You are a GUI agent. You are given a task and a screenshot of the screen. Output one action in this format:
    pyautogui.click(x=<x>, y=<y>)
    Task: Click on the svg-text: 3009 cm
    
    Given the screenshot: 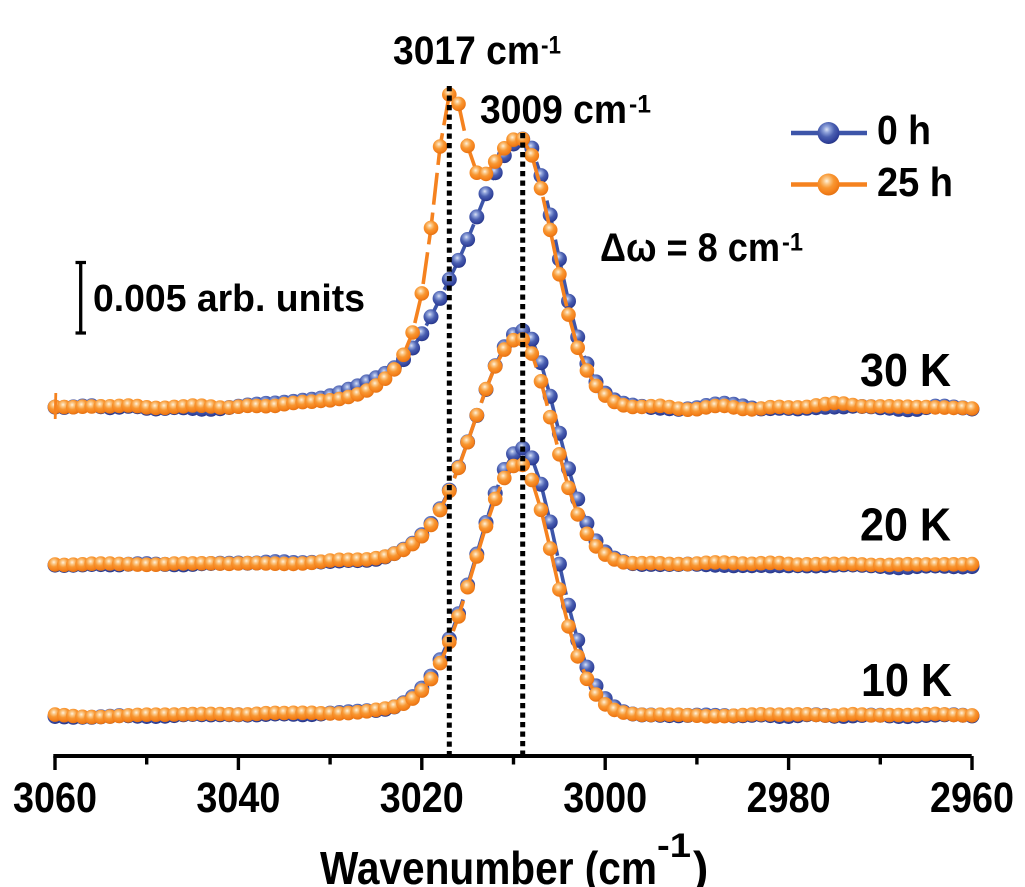 What is the action you would take?
    pyautogui.click(x=553, y=110)
    